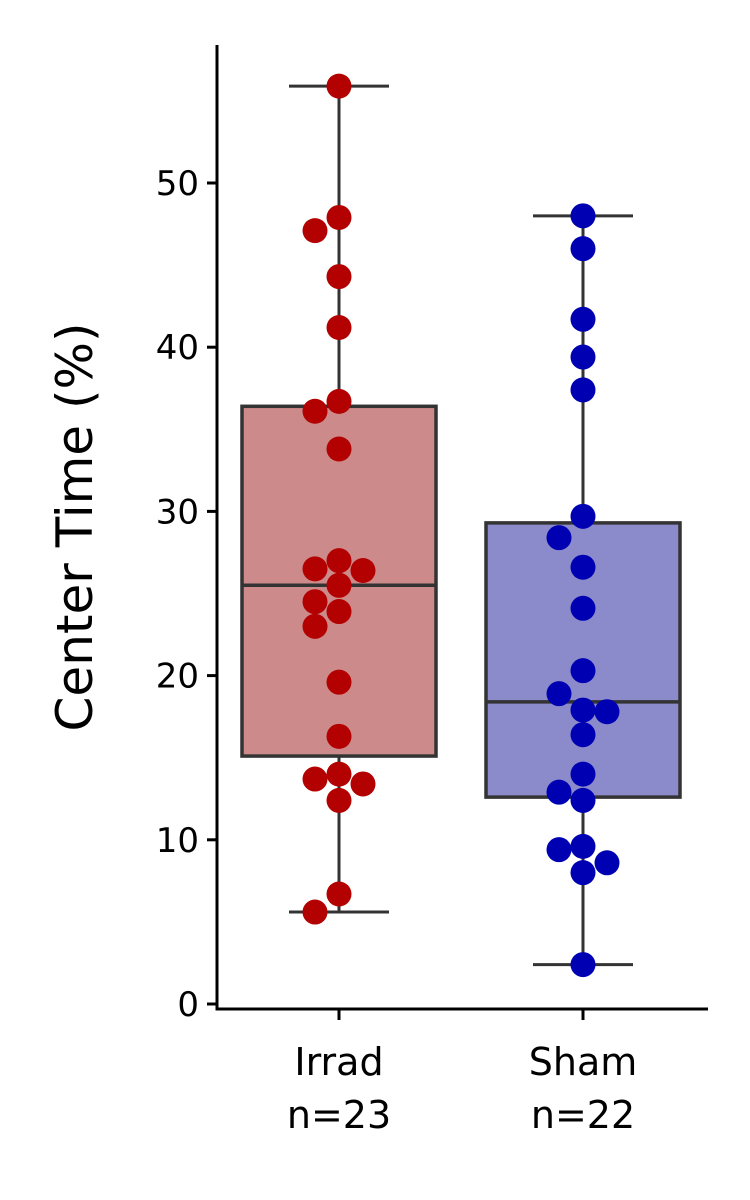 The width and height of the screenshot is (750, 1200). I want to click on x-tick-count-label: n=23, so click(339, 1115).